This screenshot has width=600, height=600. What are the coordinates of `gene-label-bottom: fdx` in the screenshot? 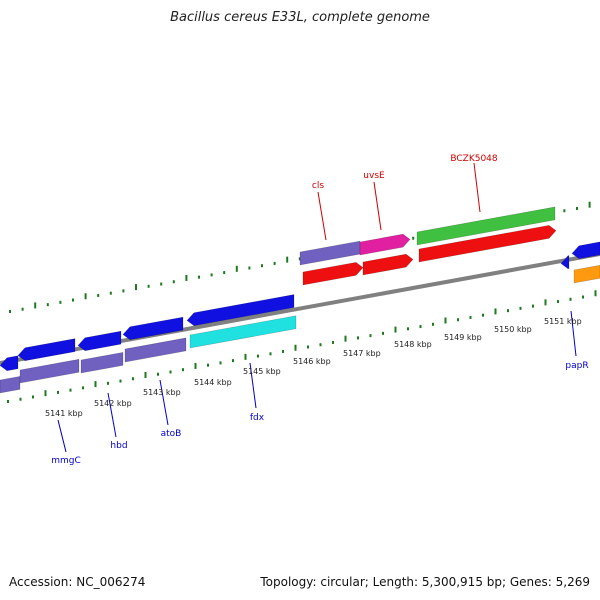 It's located at (257, 418).